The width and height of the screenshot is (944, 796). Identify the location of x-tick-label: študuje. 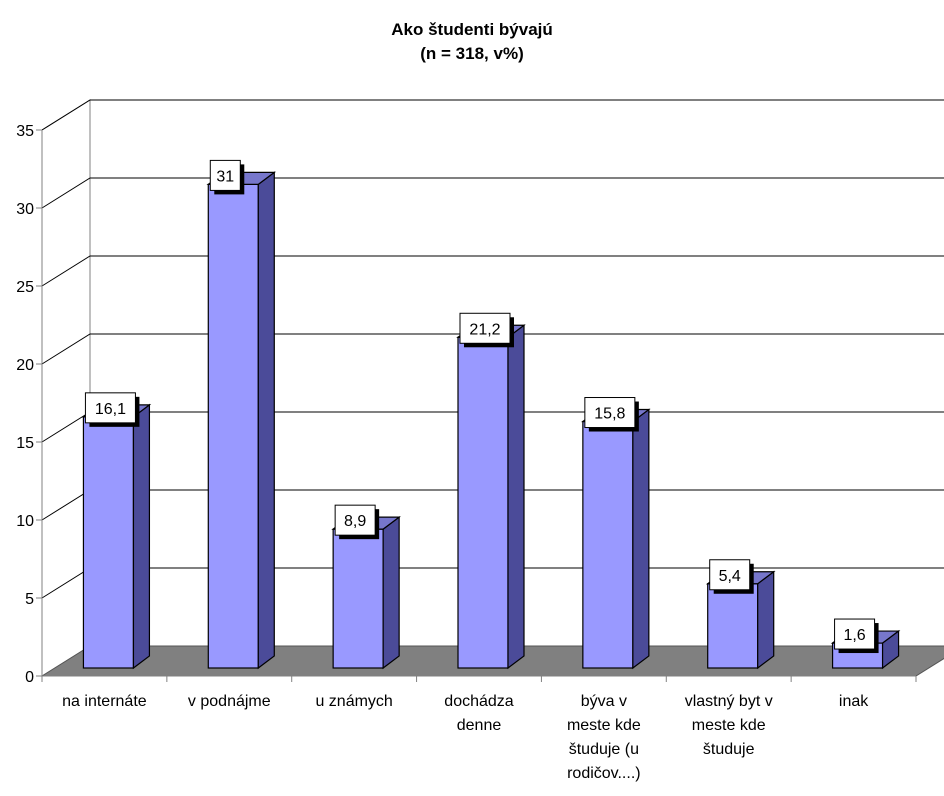
(729, 749).